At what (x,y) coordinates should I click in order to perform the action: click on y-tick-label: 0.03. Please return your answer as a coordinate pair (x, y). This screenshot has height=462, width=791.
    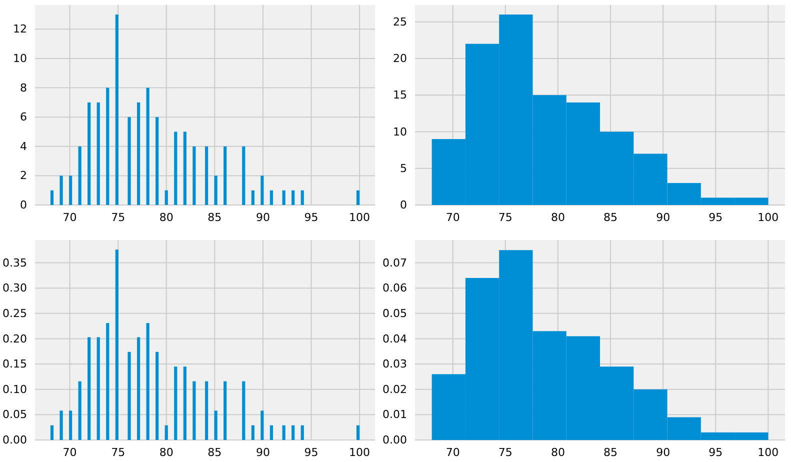
    Looking at the image, I should click on (394, 364).